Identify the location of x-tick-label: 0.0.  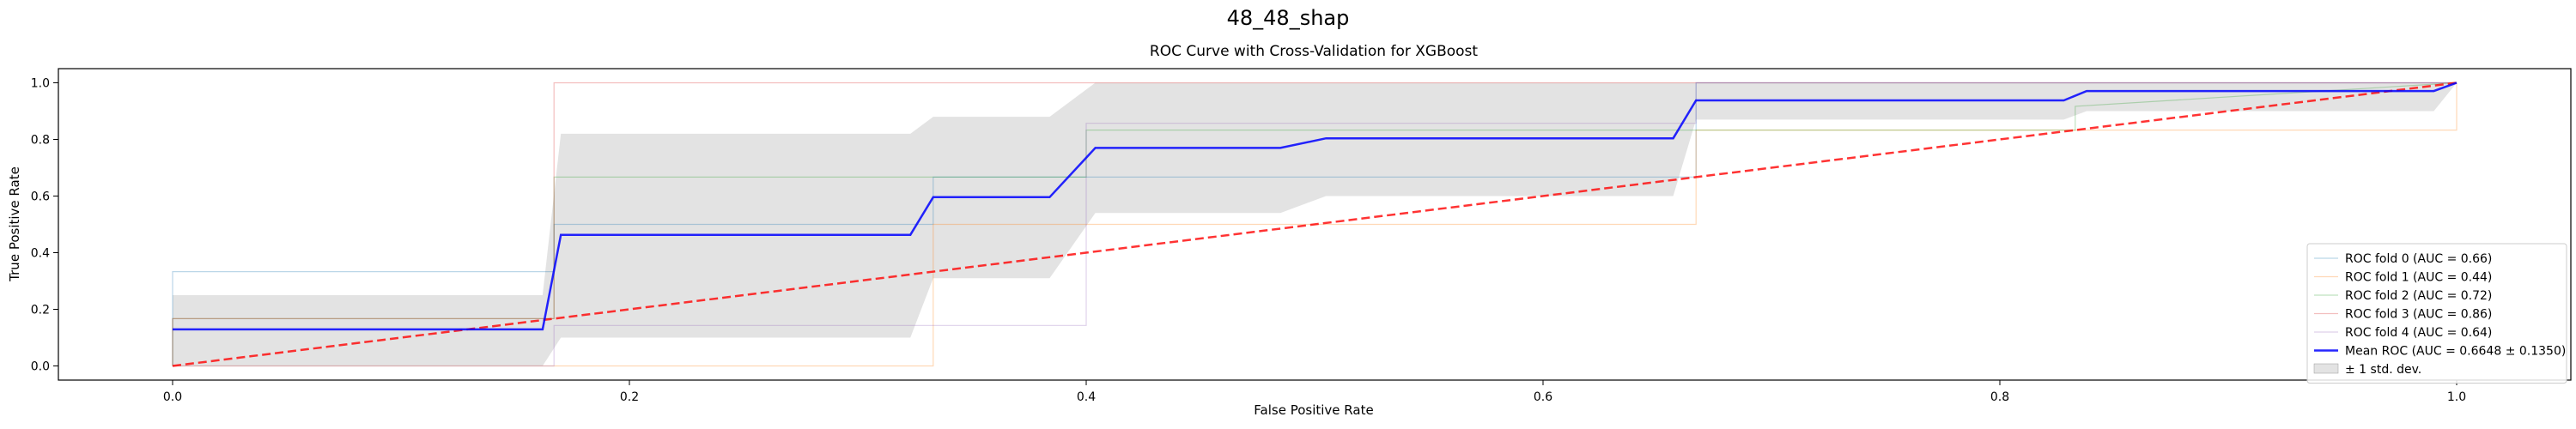
(172, 397).